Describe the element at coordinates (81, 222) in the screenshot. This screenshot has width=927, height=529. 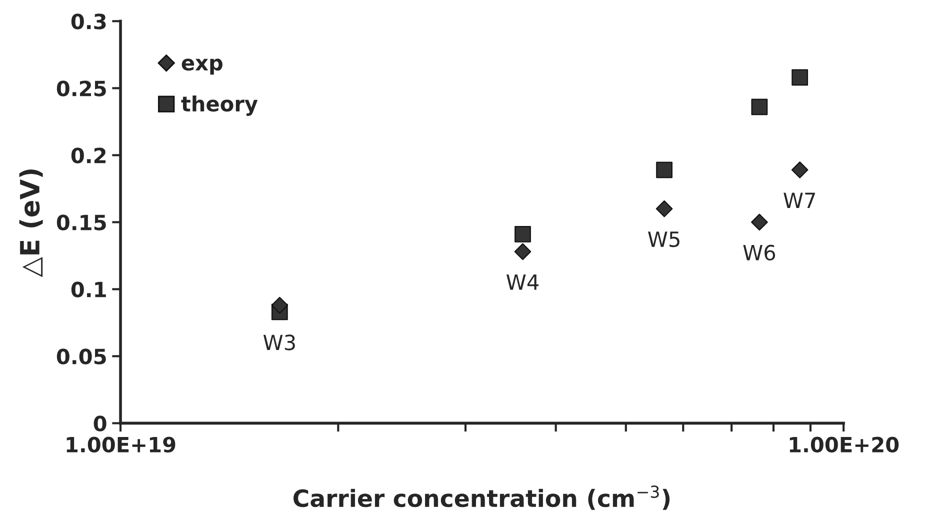
I see `y-tick-label: 0.15` at that location.